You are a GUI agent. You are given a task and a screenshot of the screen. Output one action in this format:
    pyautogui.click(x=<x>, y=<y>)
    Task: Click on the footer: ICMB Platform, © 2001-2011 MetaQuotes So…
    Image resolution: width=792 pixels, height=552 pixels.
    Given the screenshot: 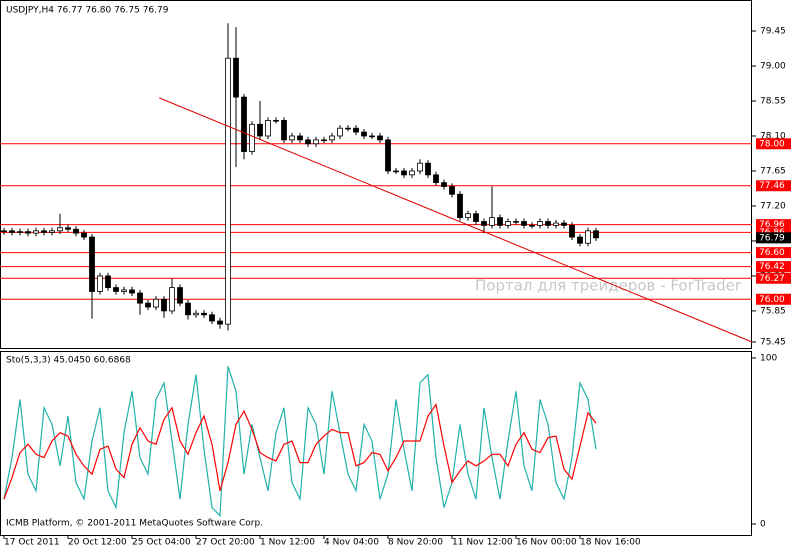 What is the action you would take?
    pyautogui.click(x=134, y=524)
    